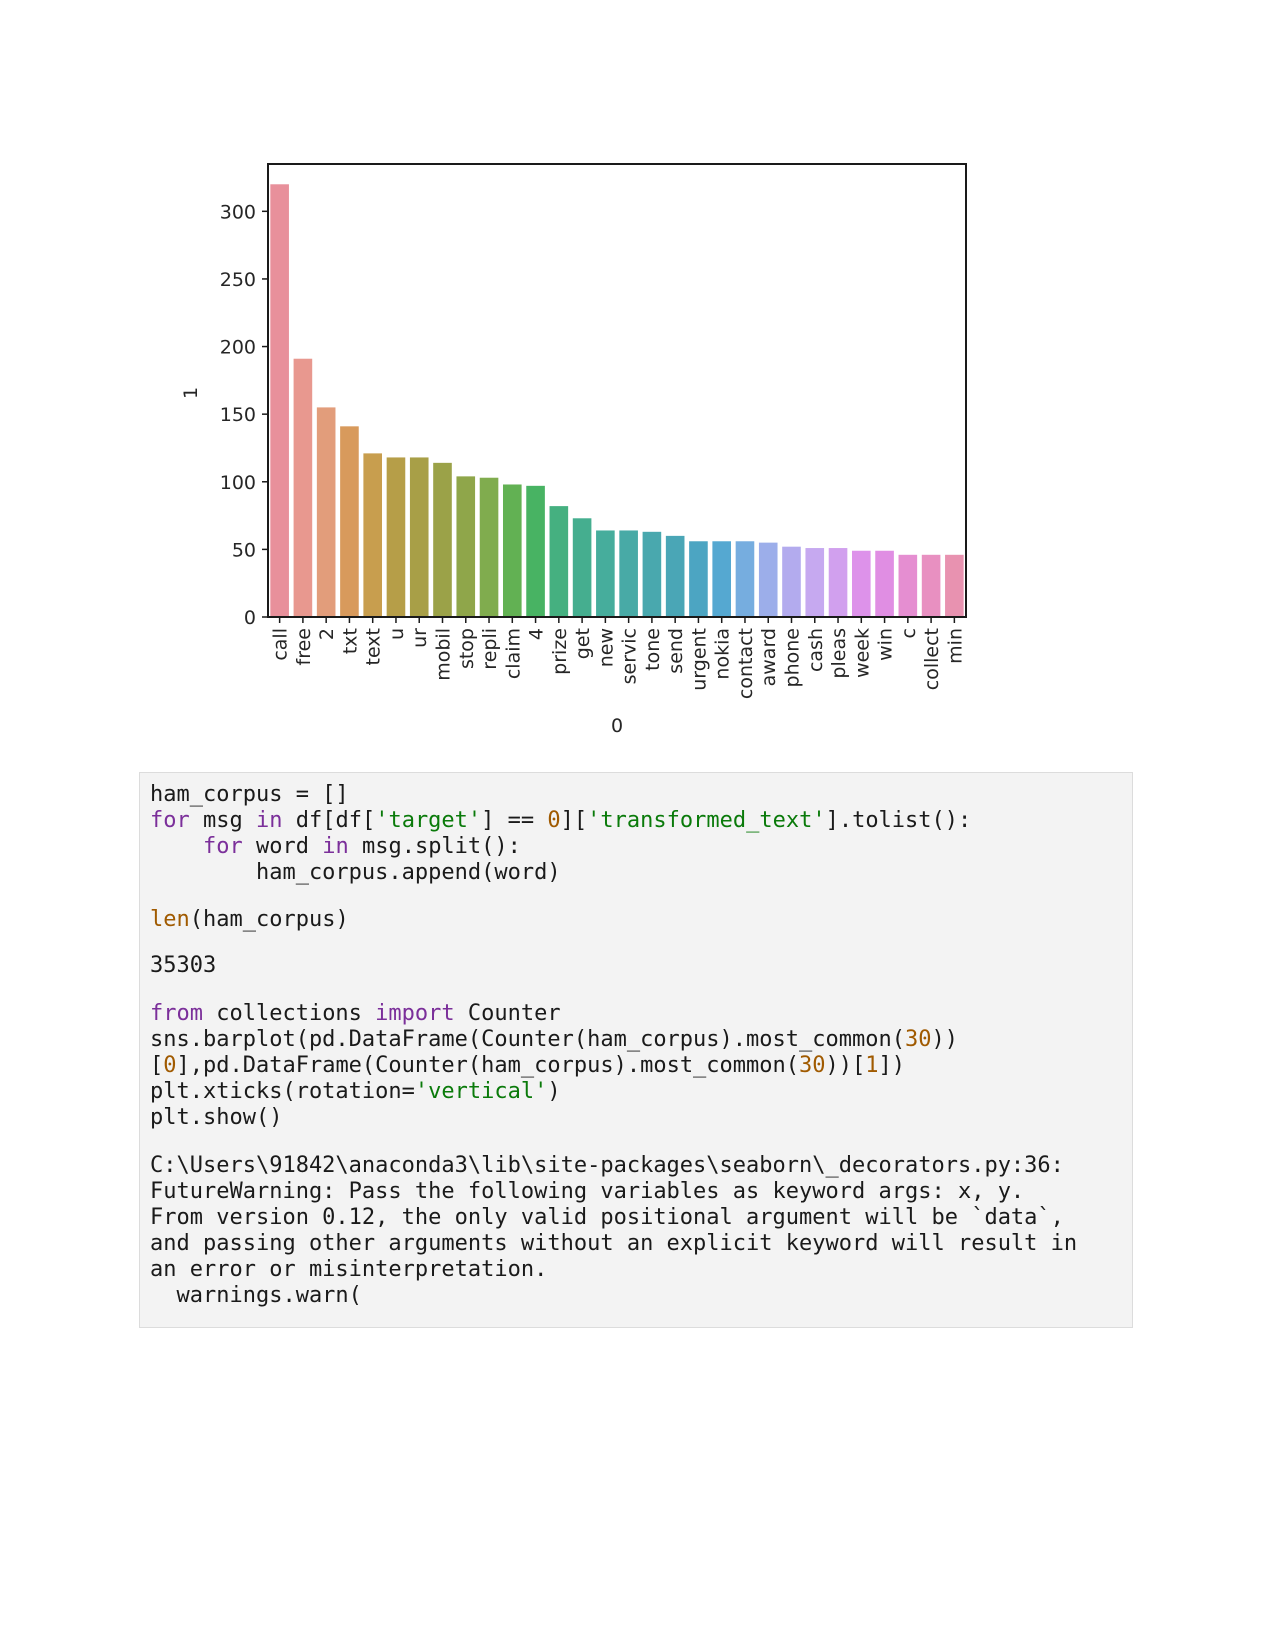 This screenshot has height=1650, width=1275. What do you see at coordinates (329, 820) in the screenshot?
I see `code-text: df[df[` at bounding box center [329, 820].